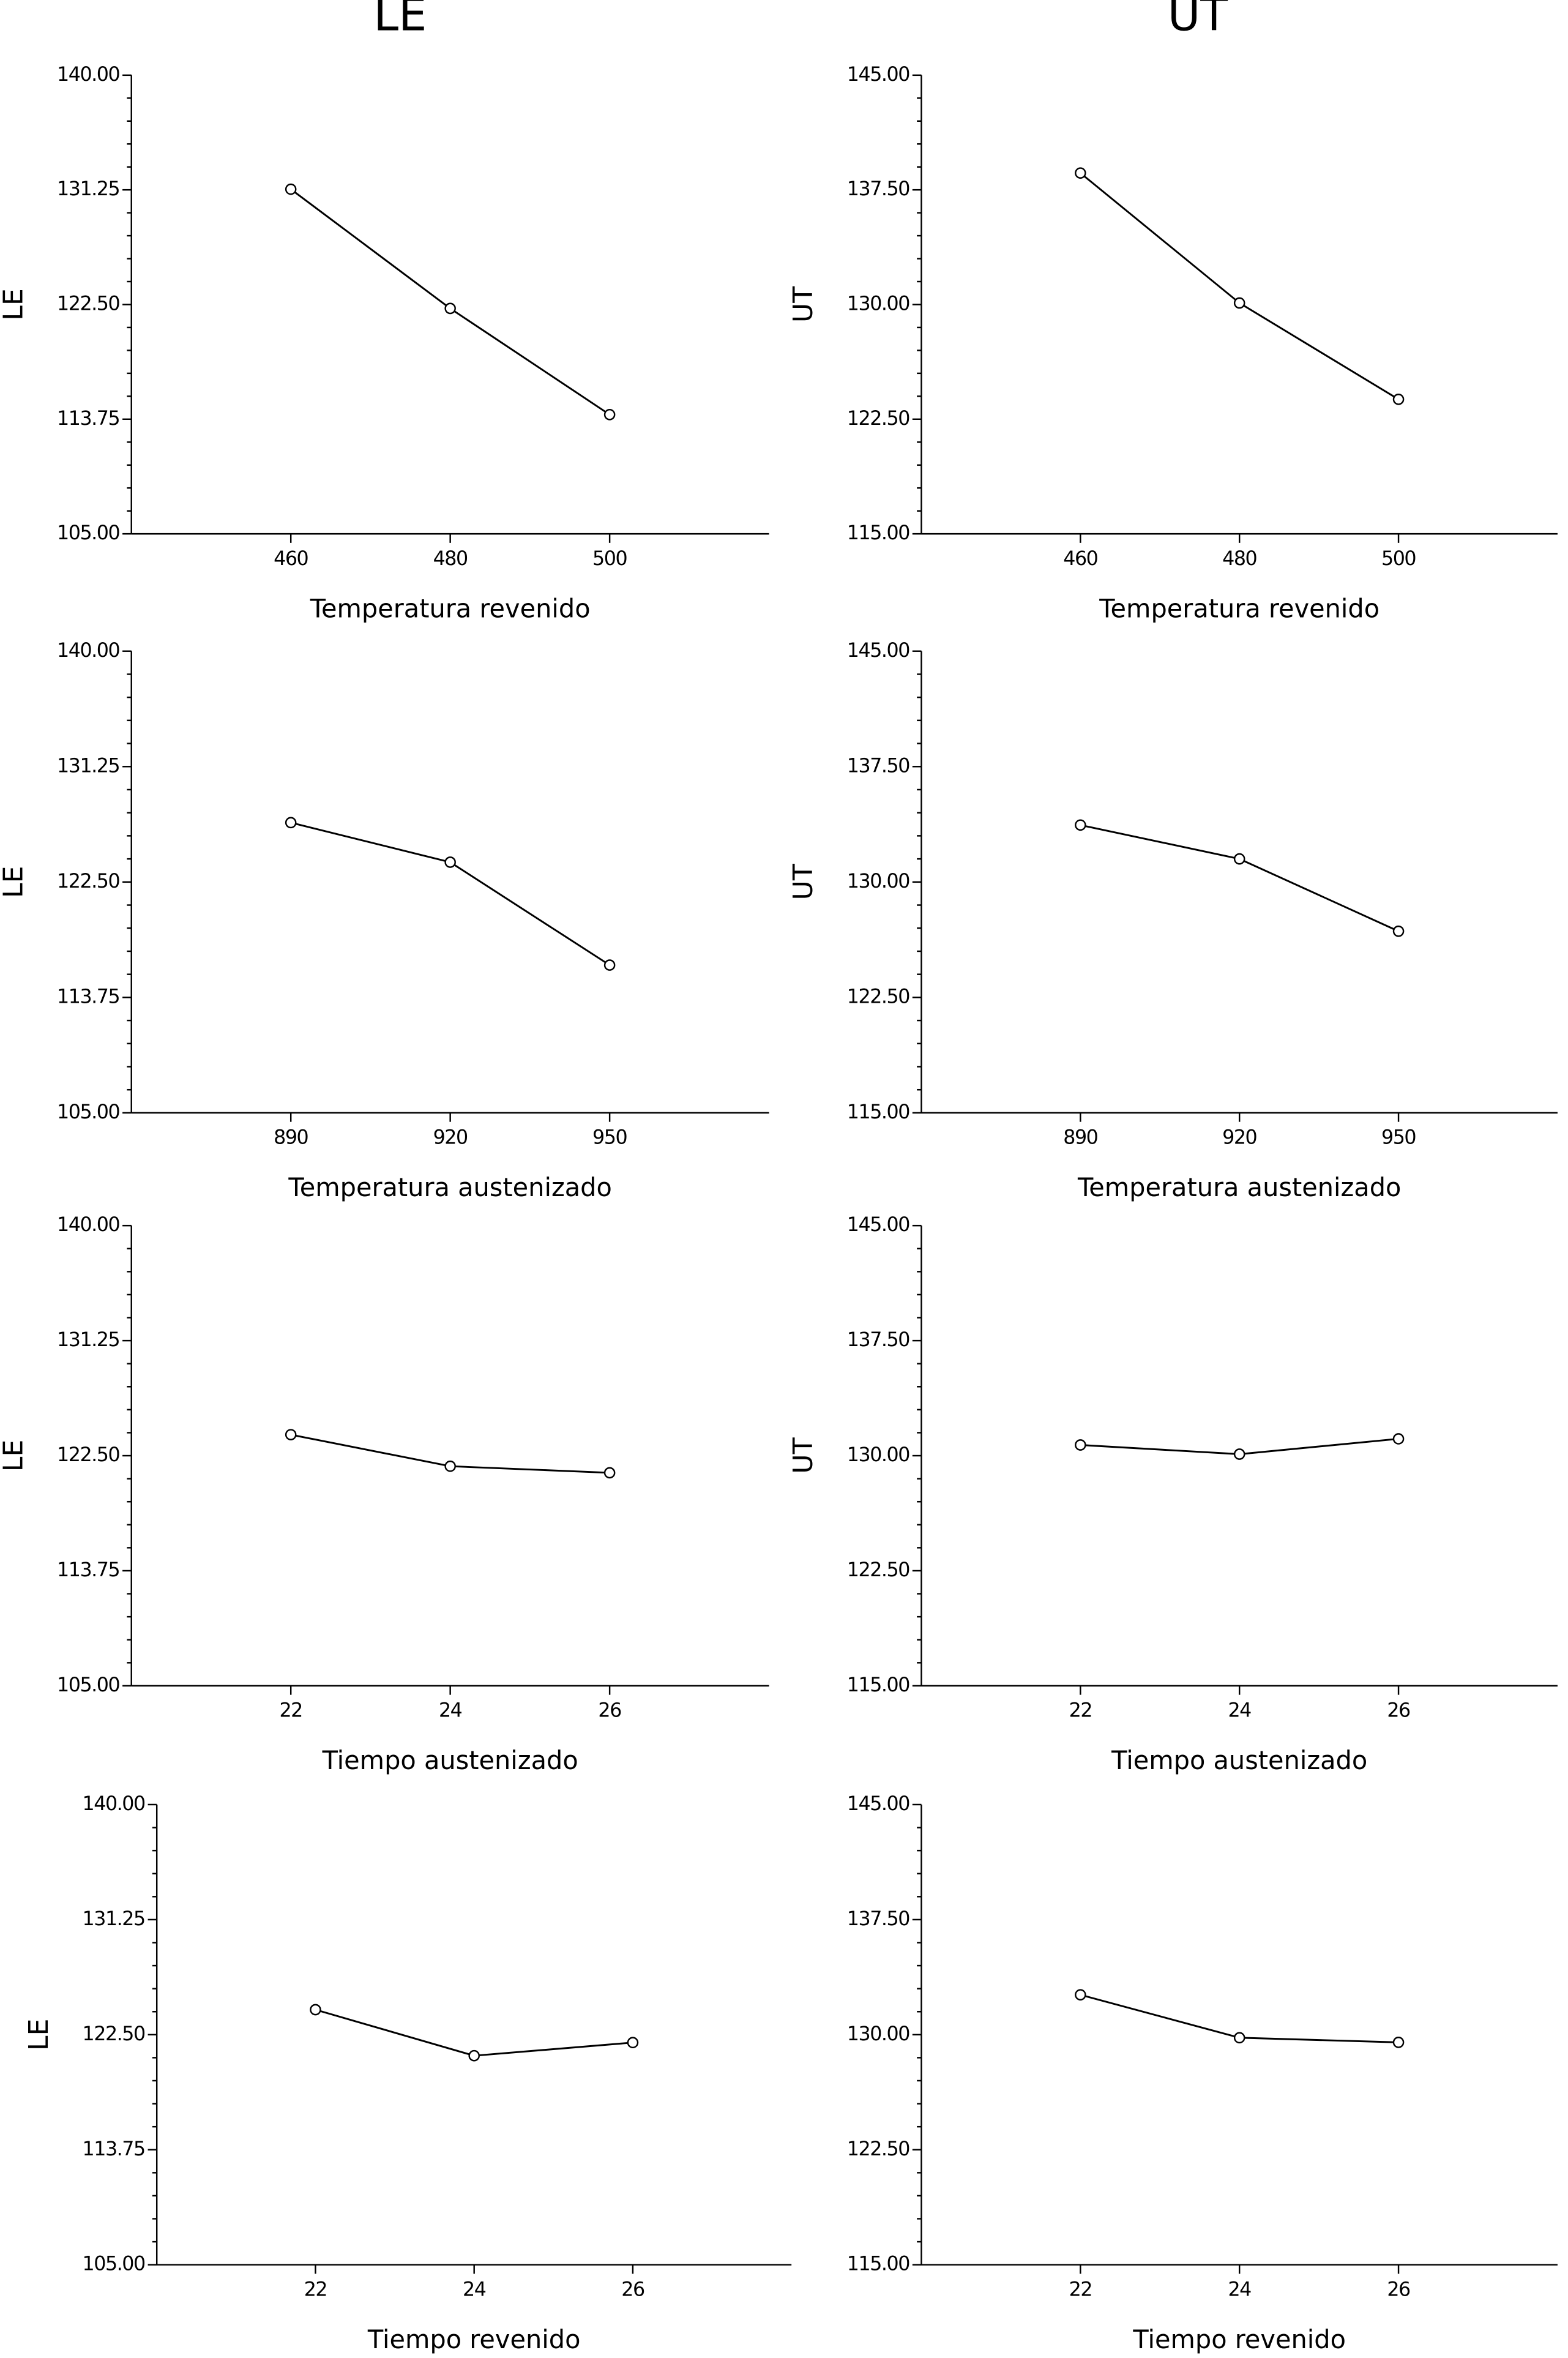 The height and width of the screenshot is (2358, 1568). Describe the element at coordinates (1198, 21) in the screenshot. I see `column-title: UT` at that location.